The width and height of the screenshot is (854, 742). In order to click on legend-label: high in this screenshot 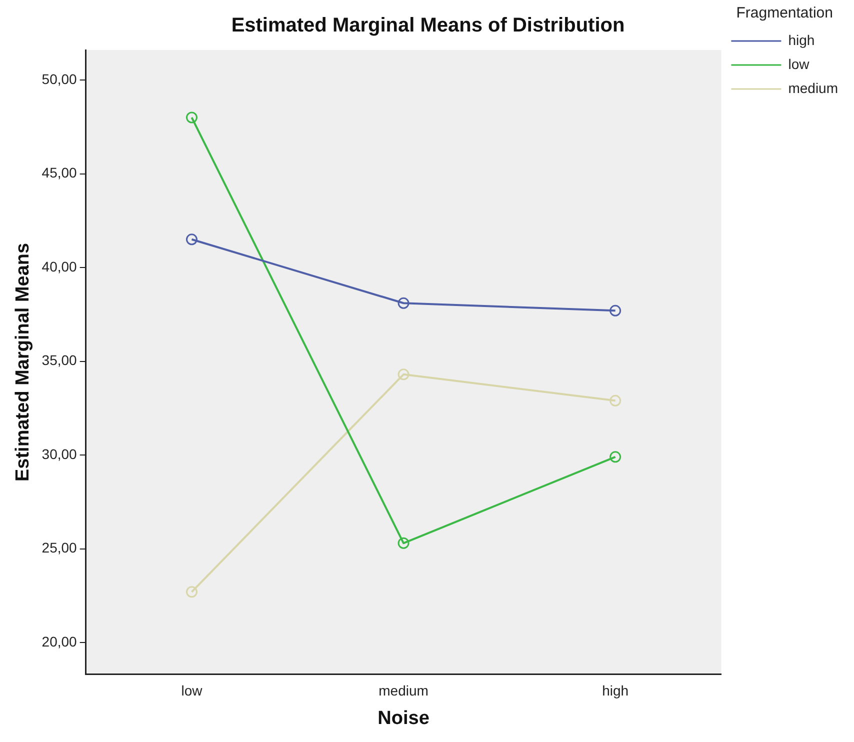, I will do `click(801, 40)`.